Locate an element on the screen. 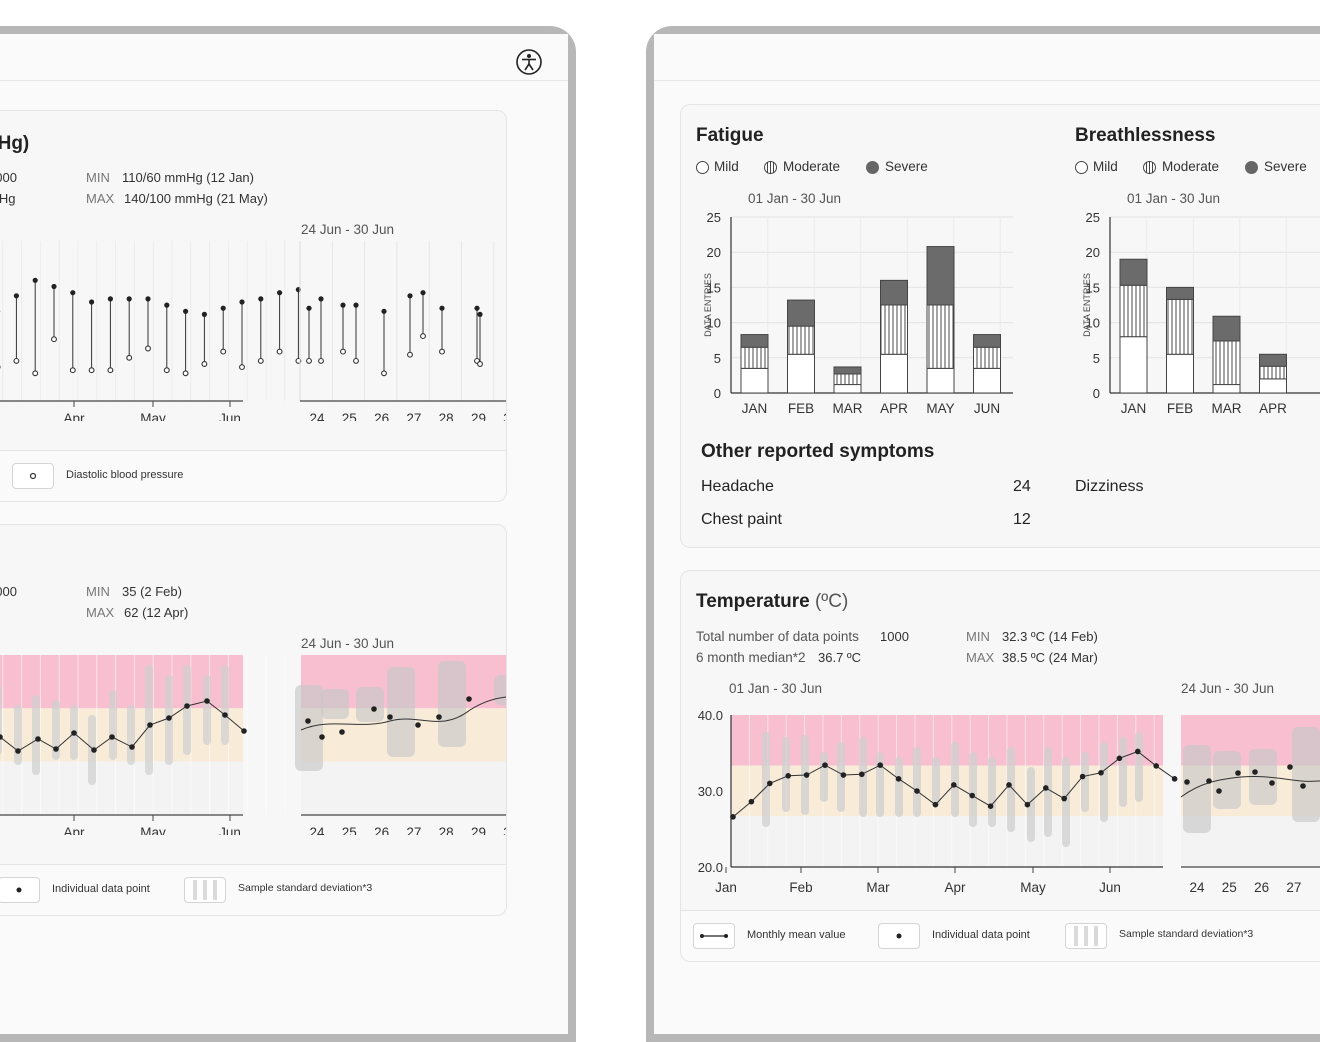 Image resolution: width=1320 pixels, height=1042 pixels. temp-point-legend-label: Individual data point is located at coordinates (981, 935).